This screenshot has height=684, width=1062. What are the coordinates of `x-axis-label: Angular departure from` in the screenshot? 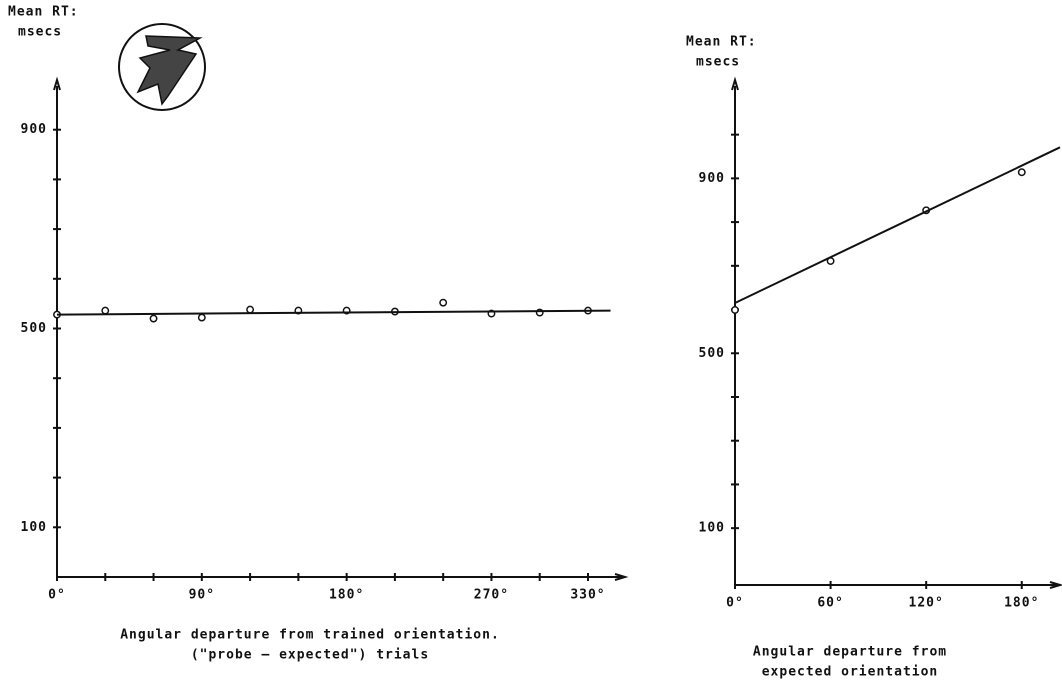 It's located at (850, 652).